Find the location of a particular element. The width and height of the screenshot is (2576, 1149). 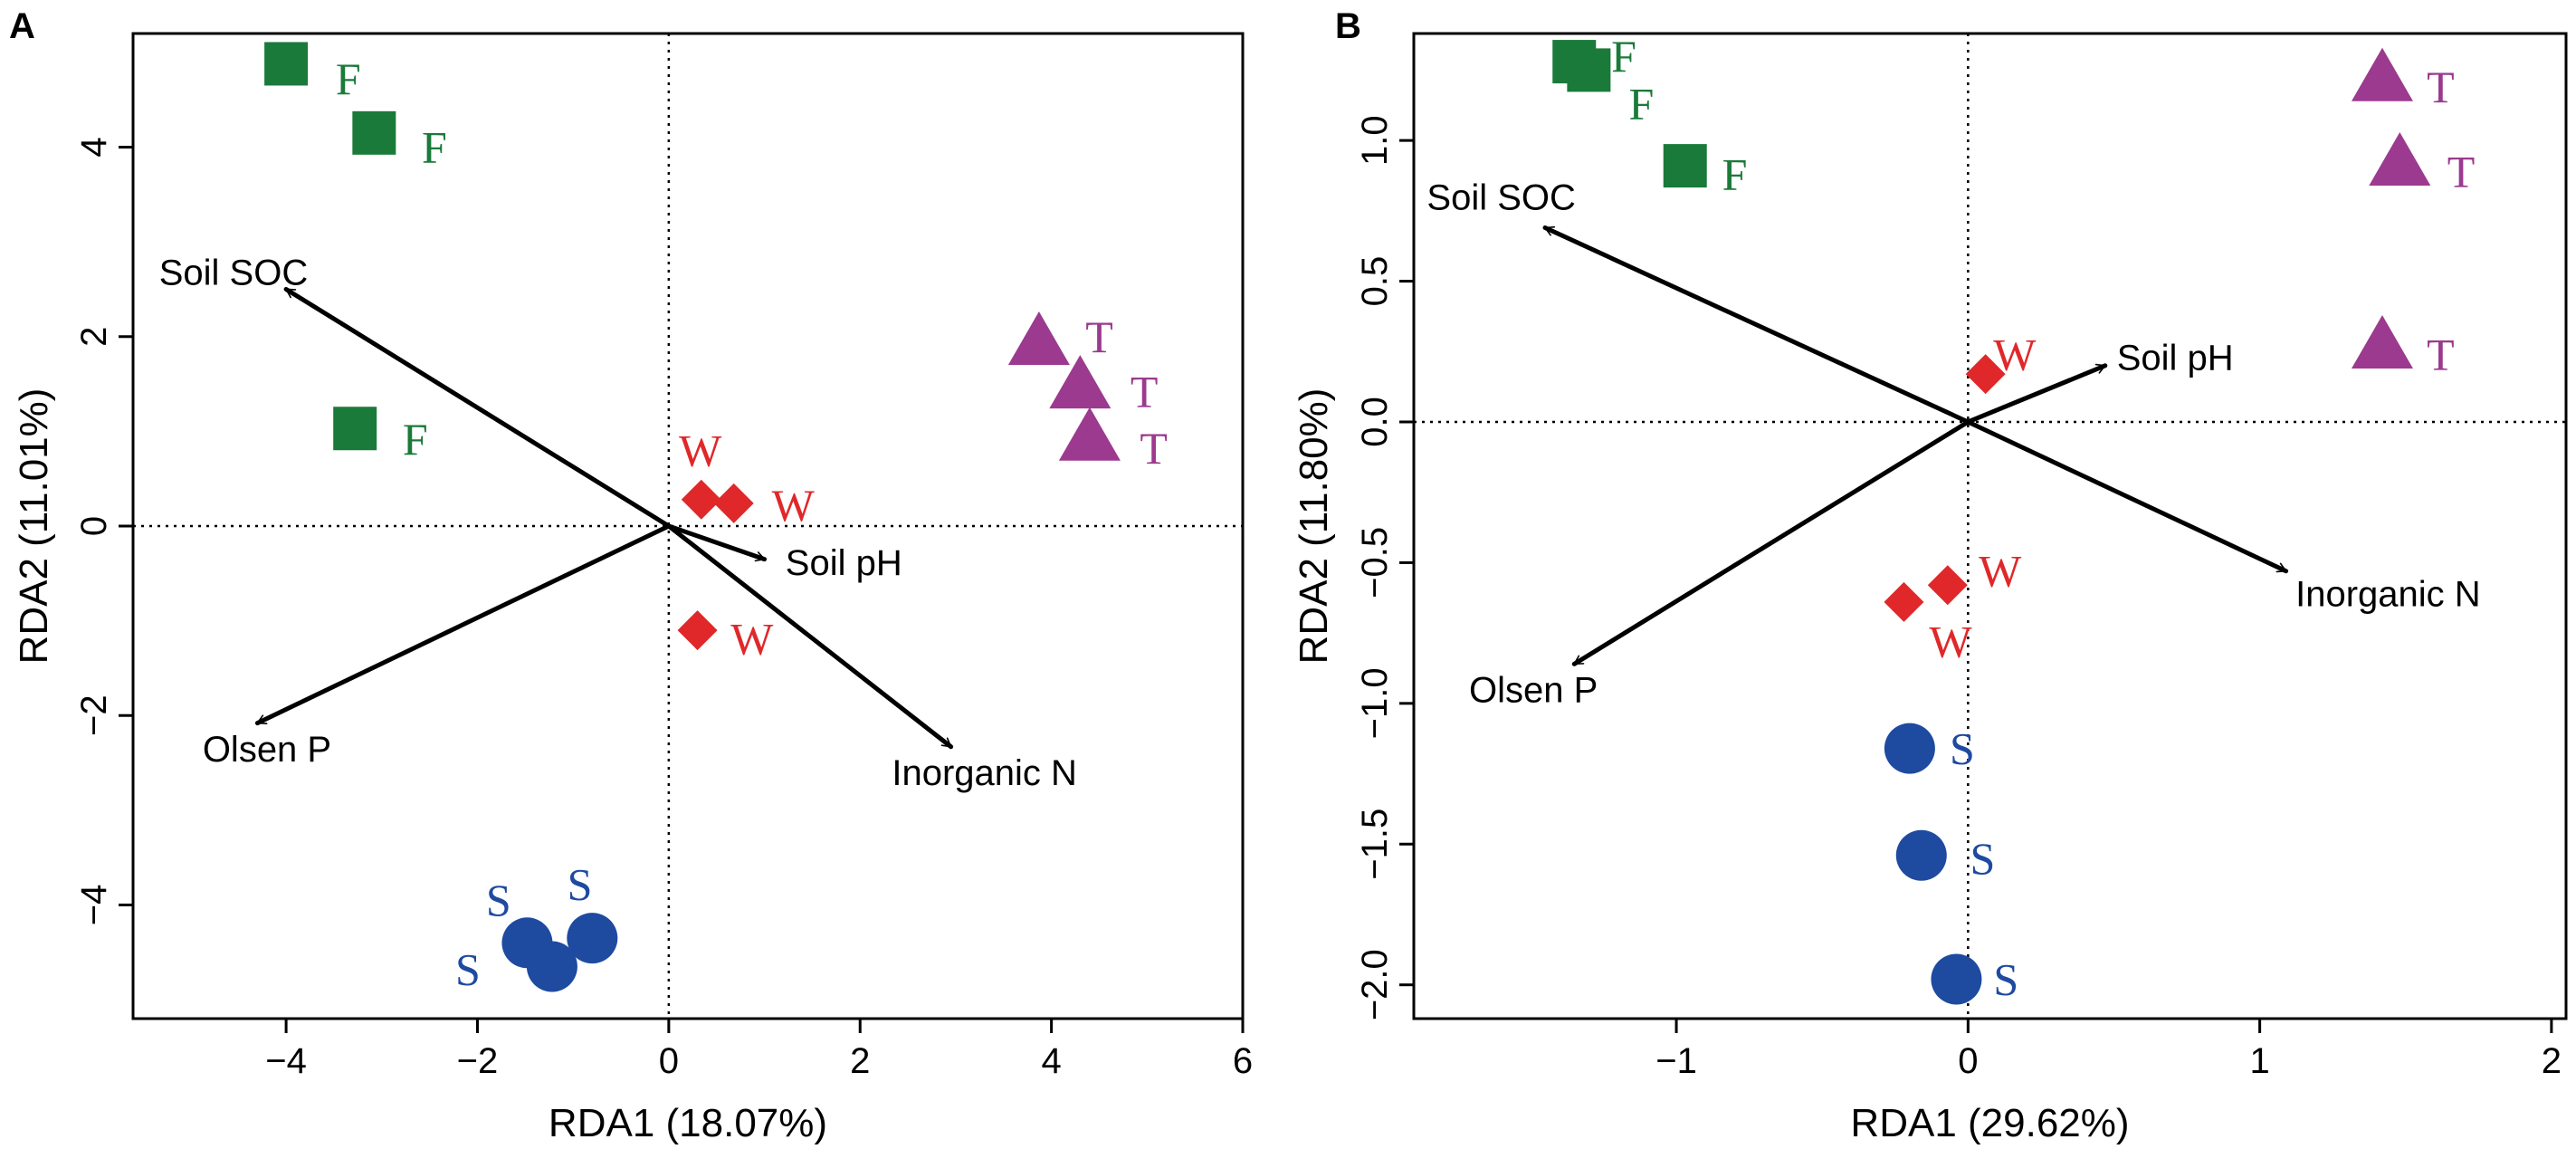

x-tick-label: −4 is located at coordinates (286, 1061).